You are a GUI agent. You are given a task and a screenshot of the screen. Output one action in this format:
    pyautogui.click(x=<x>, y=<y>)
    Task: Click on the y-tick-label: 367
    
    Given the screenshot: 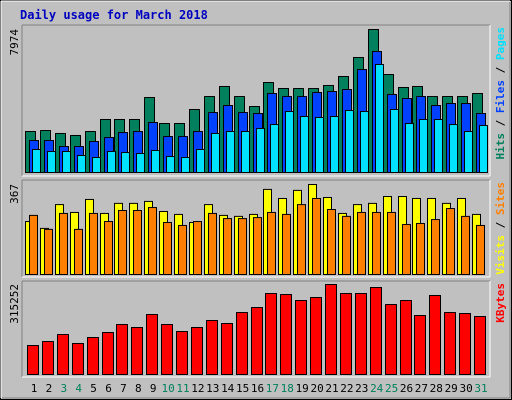 What is the action you would take?
    pyautogui.click(x=14, y=194)
    